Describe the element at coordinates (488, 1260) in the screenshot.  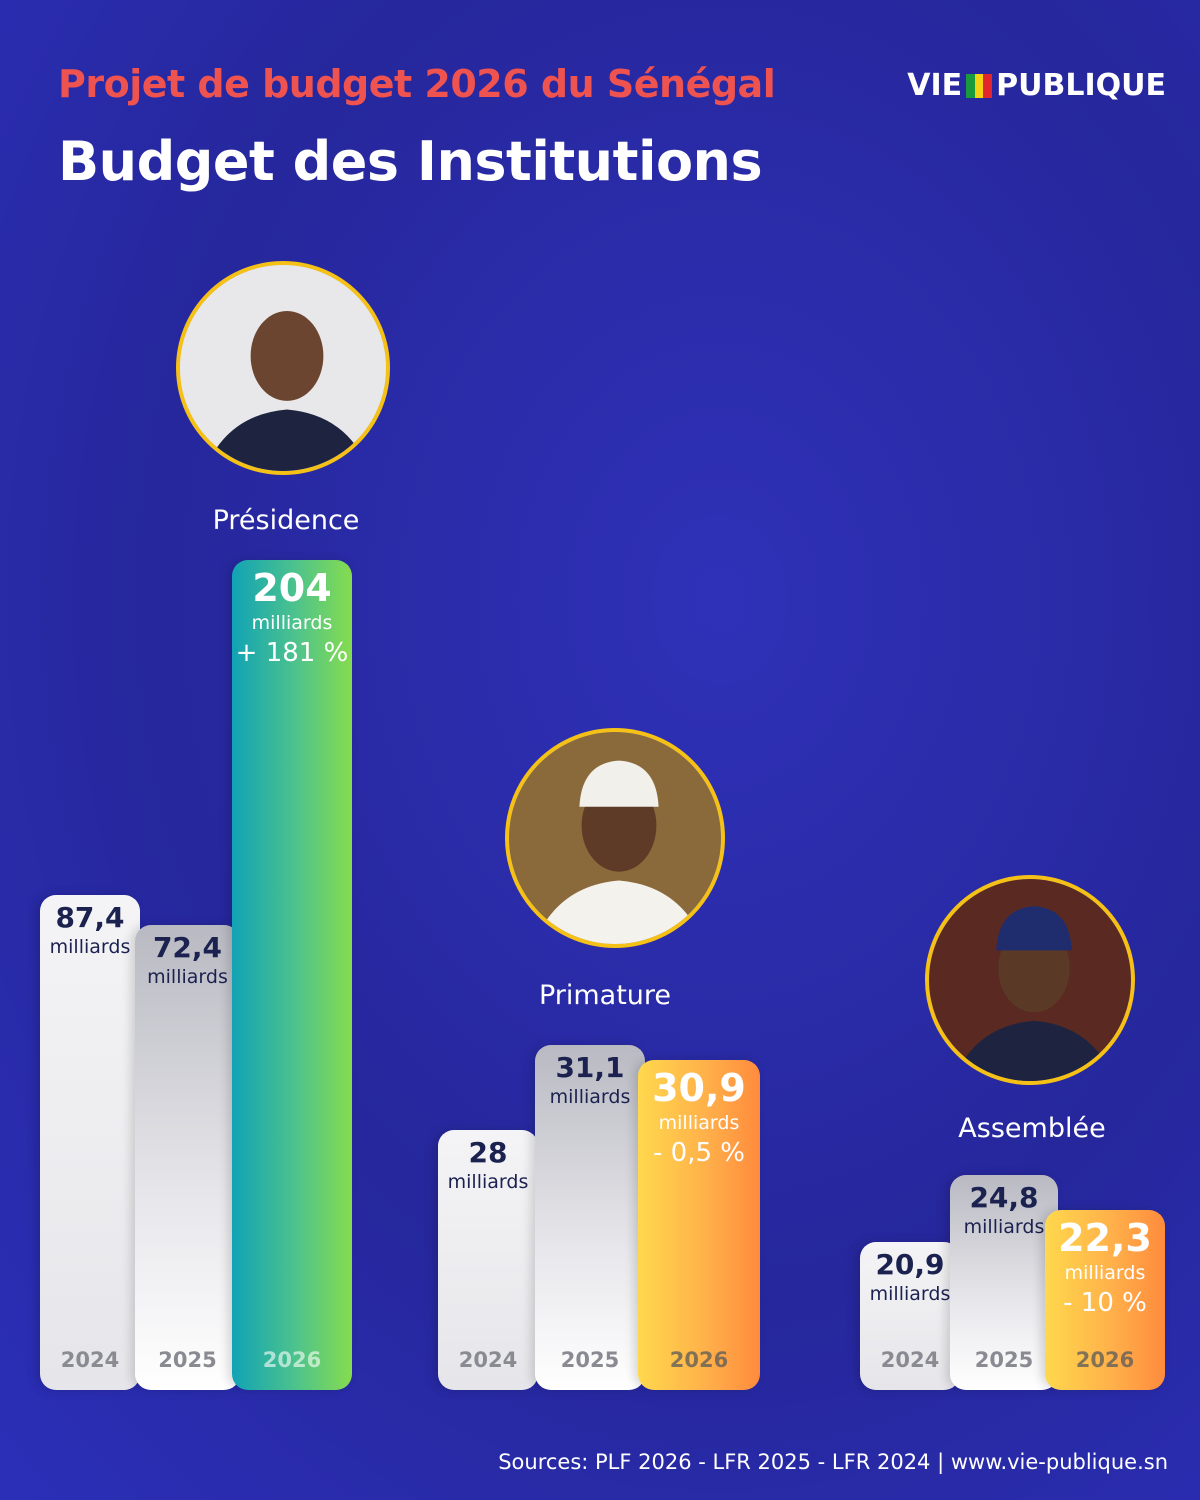
I see `bar: 28 milliards 2024` at that location.